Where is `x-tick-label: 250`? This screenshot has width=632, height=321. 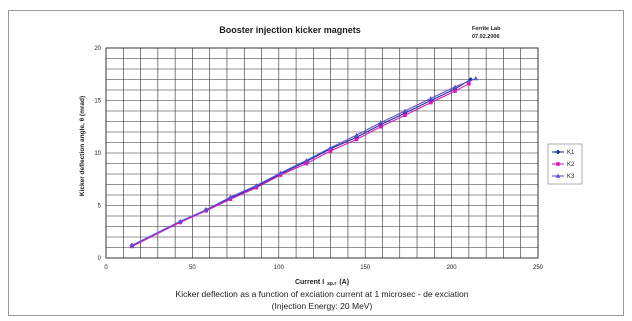
x-tick-label: 250 is located at coordinates (538, 268).